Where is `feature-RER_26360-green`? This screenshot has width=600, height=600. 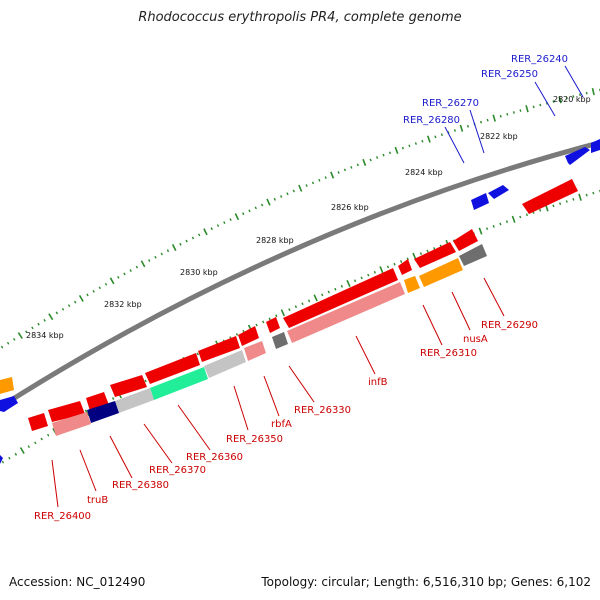 feature-RER_26360-green is located at coordinates (179, 383).